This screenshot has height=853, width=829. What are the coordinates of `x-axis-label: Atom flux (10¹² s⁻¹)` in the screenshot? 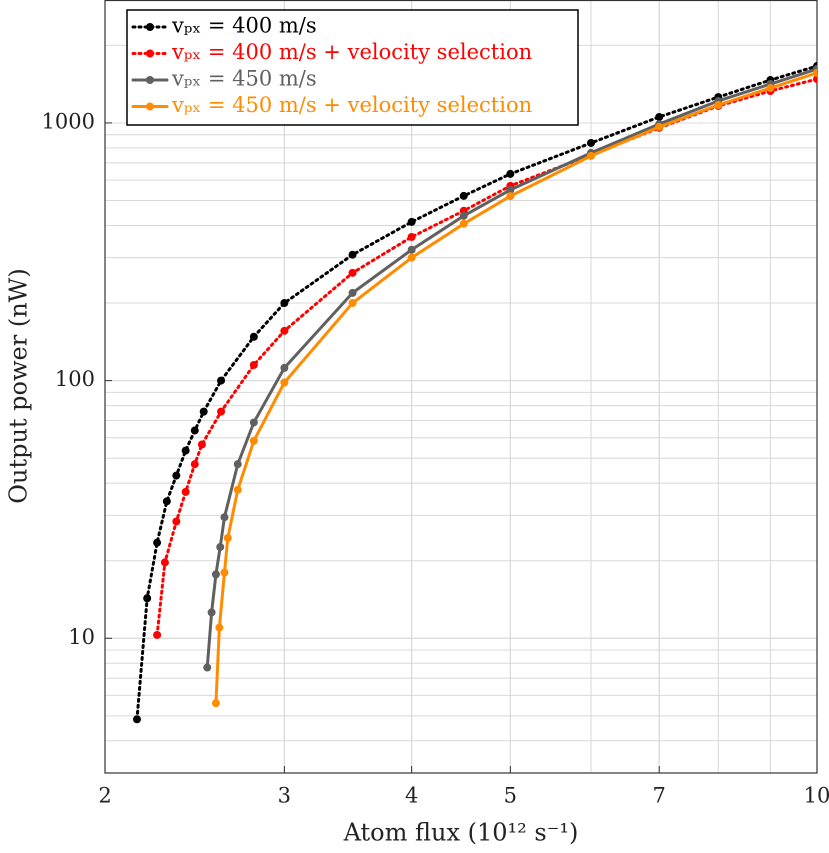 It's located at (461, 833).